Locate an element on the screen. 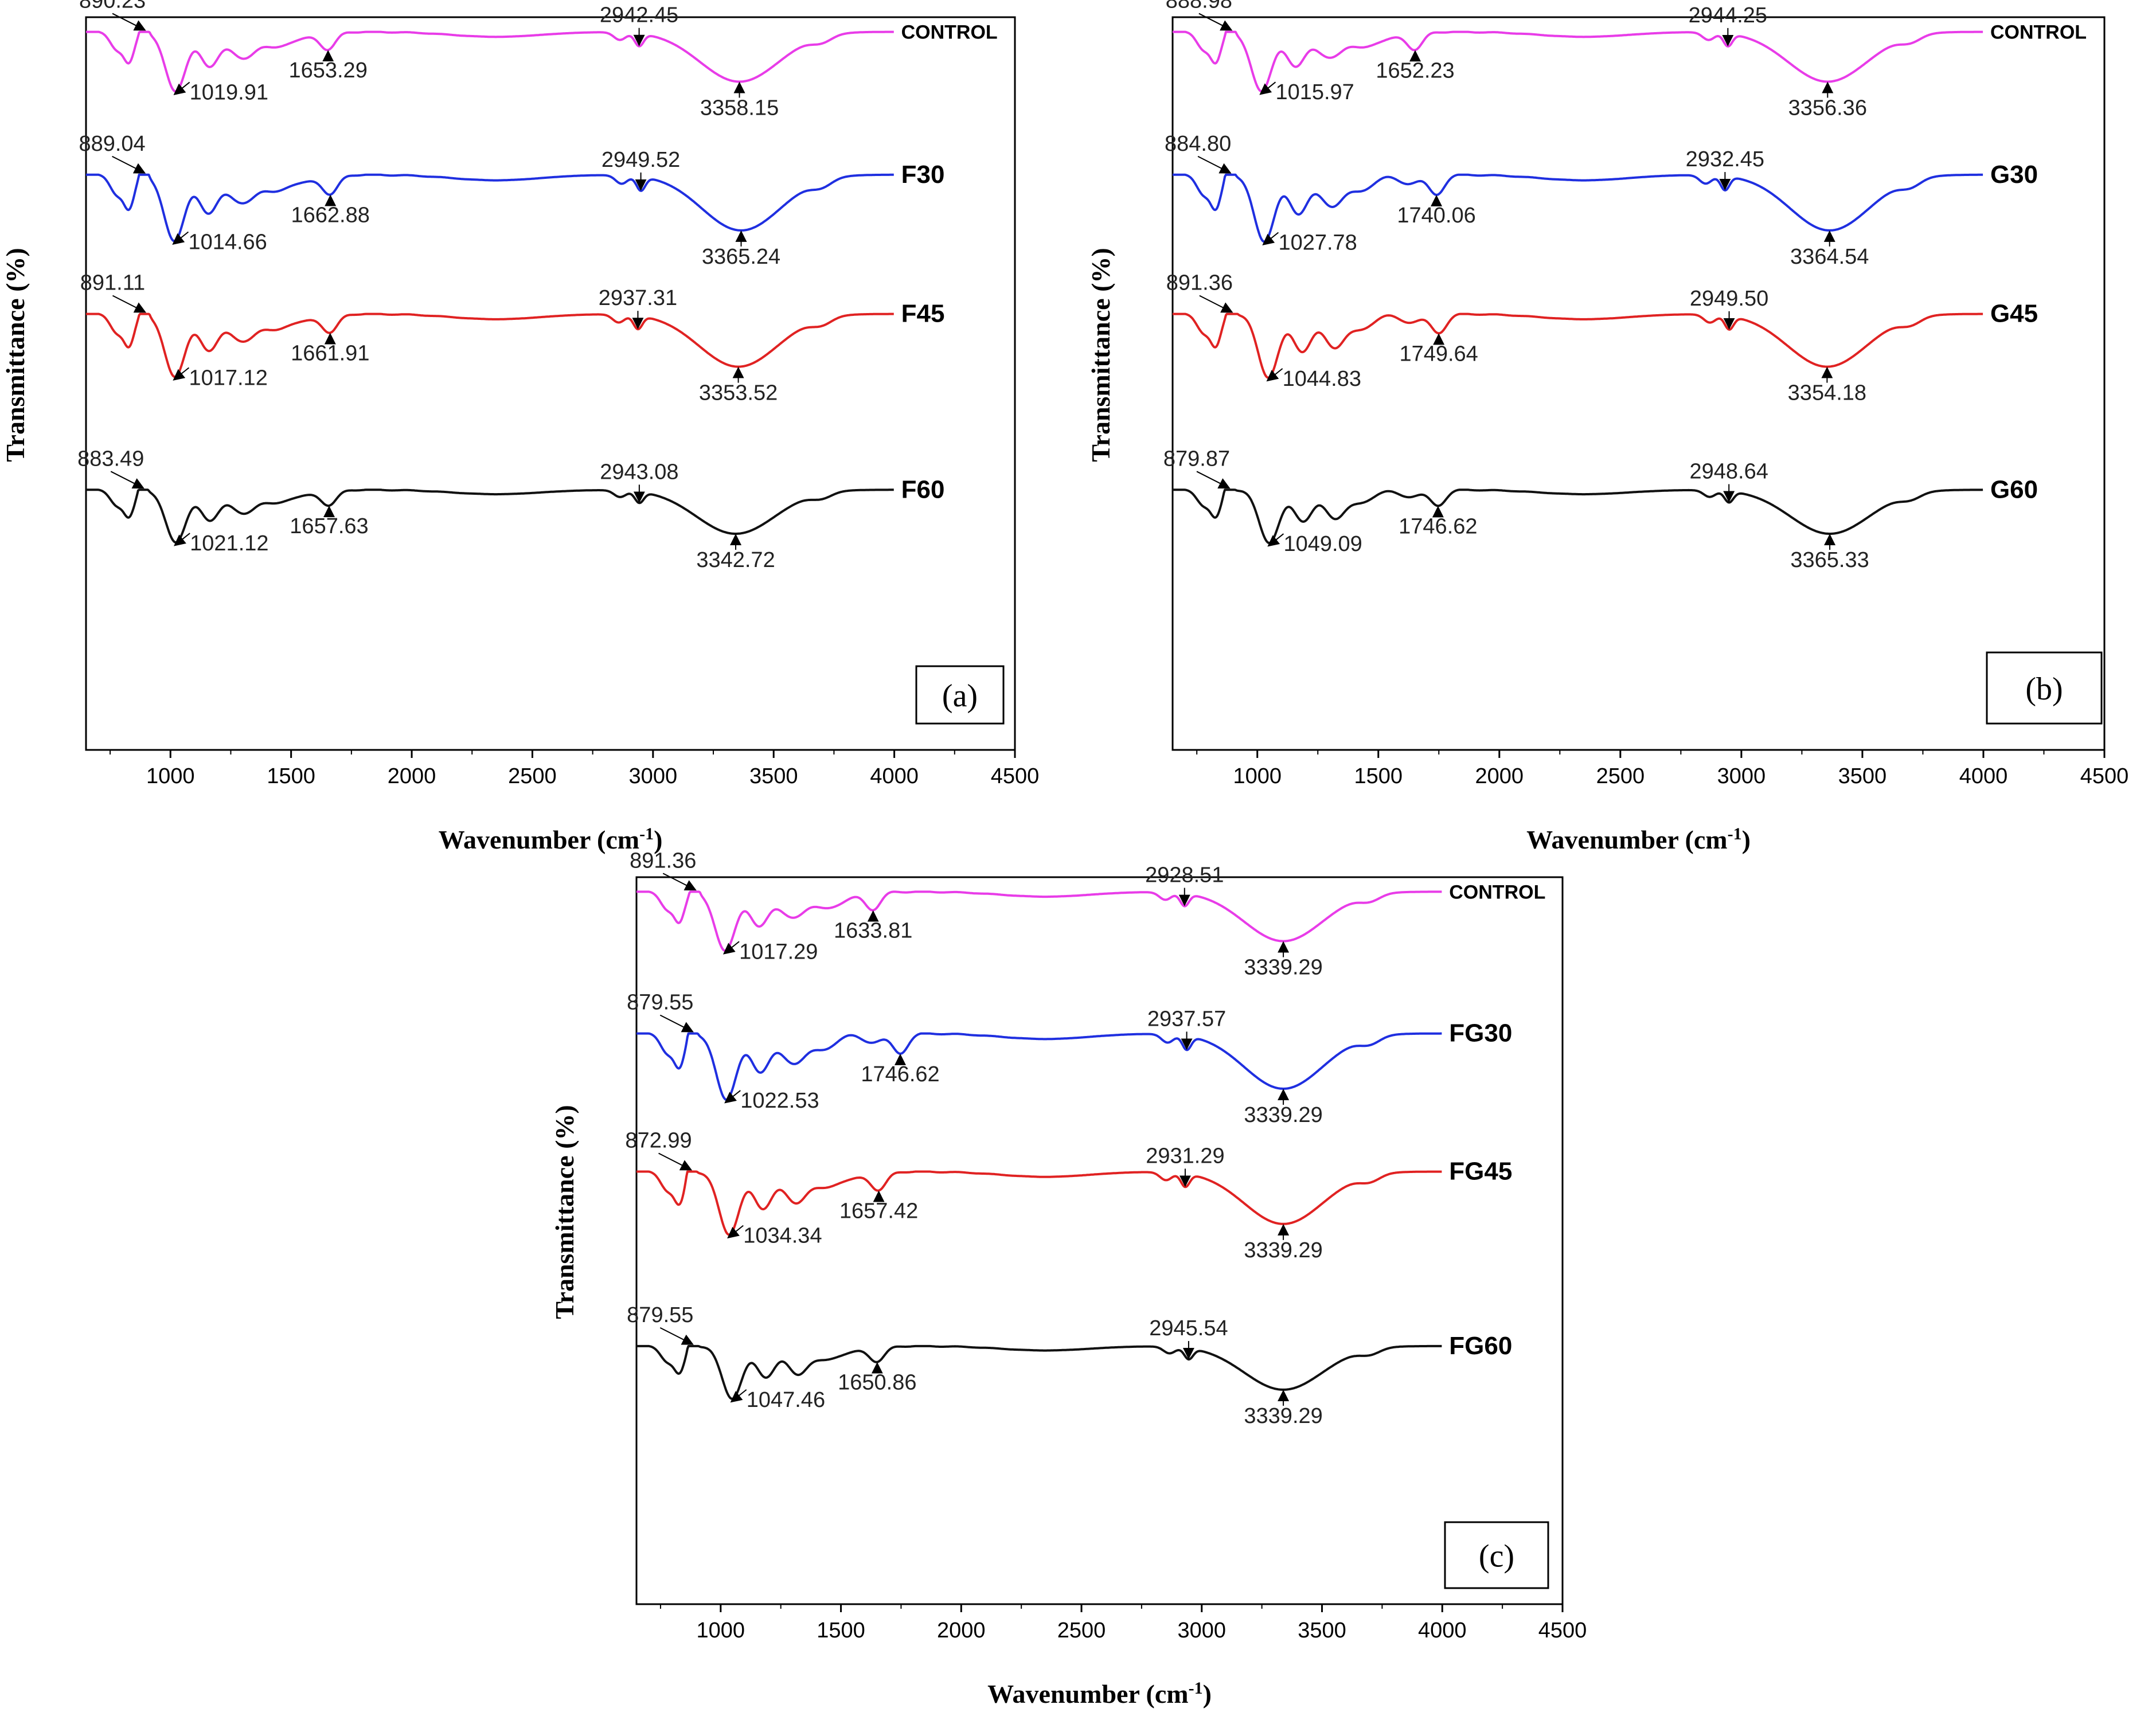  peak-label: 2937.31 is located at coordinates (638, 298).